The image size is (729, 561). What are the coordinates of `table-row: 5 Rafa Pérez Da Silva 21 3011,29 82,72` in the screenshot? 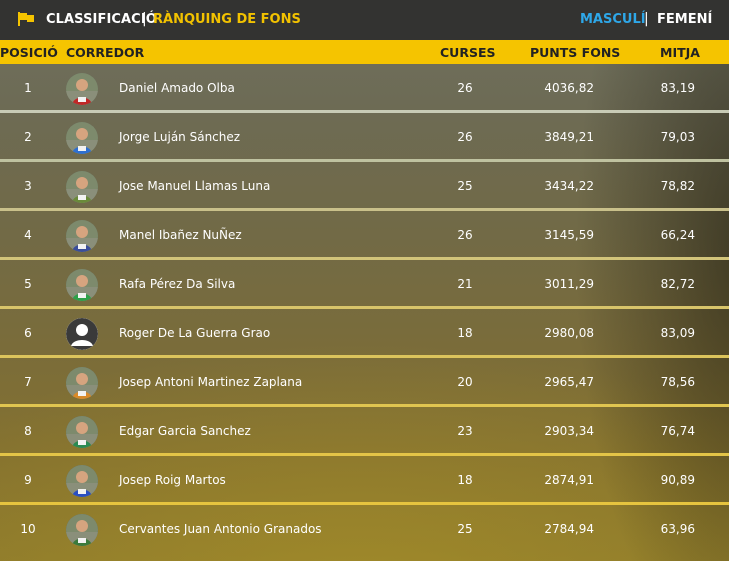 It's located at (364, 284).